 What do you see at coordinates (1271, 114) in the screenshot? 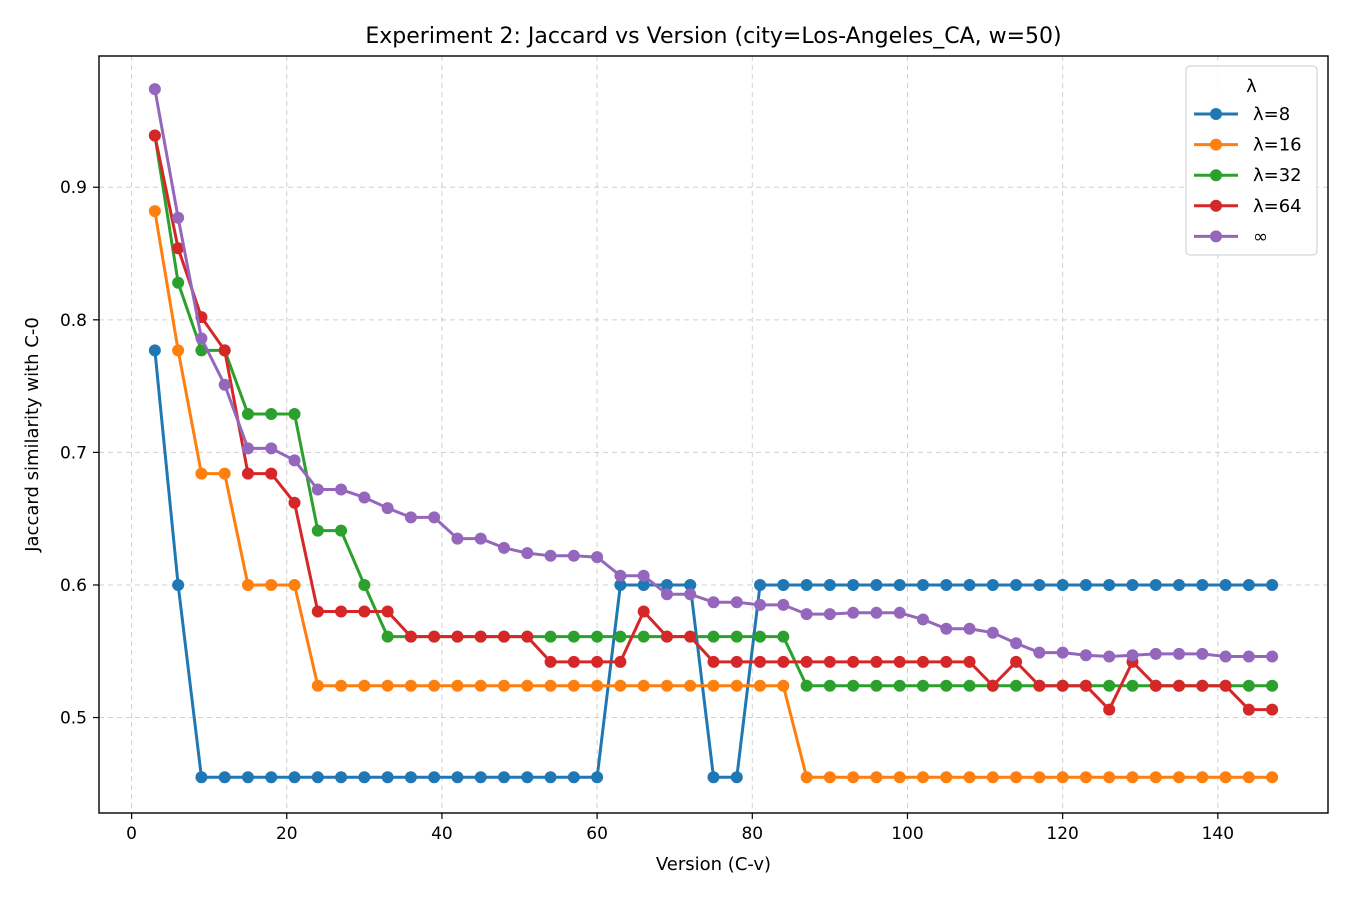
I see `legend-label: λ=8` at bounding box center [1271, 114].